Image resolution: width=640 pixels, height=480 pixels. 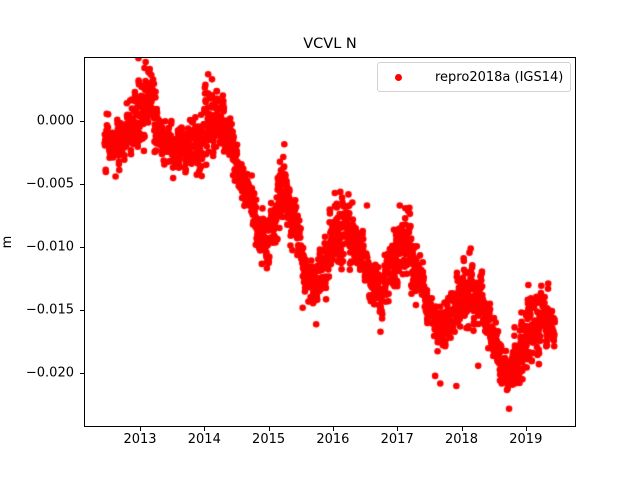 I want to click on chart-title: VCVL N, so click(x=330, y=44).